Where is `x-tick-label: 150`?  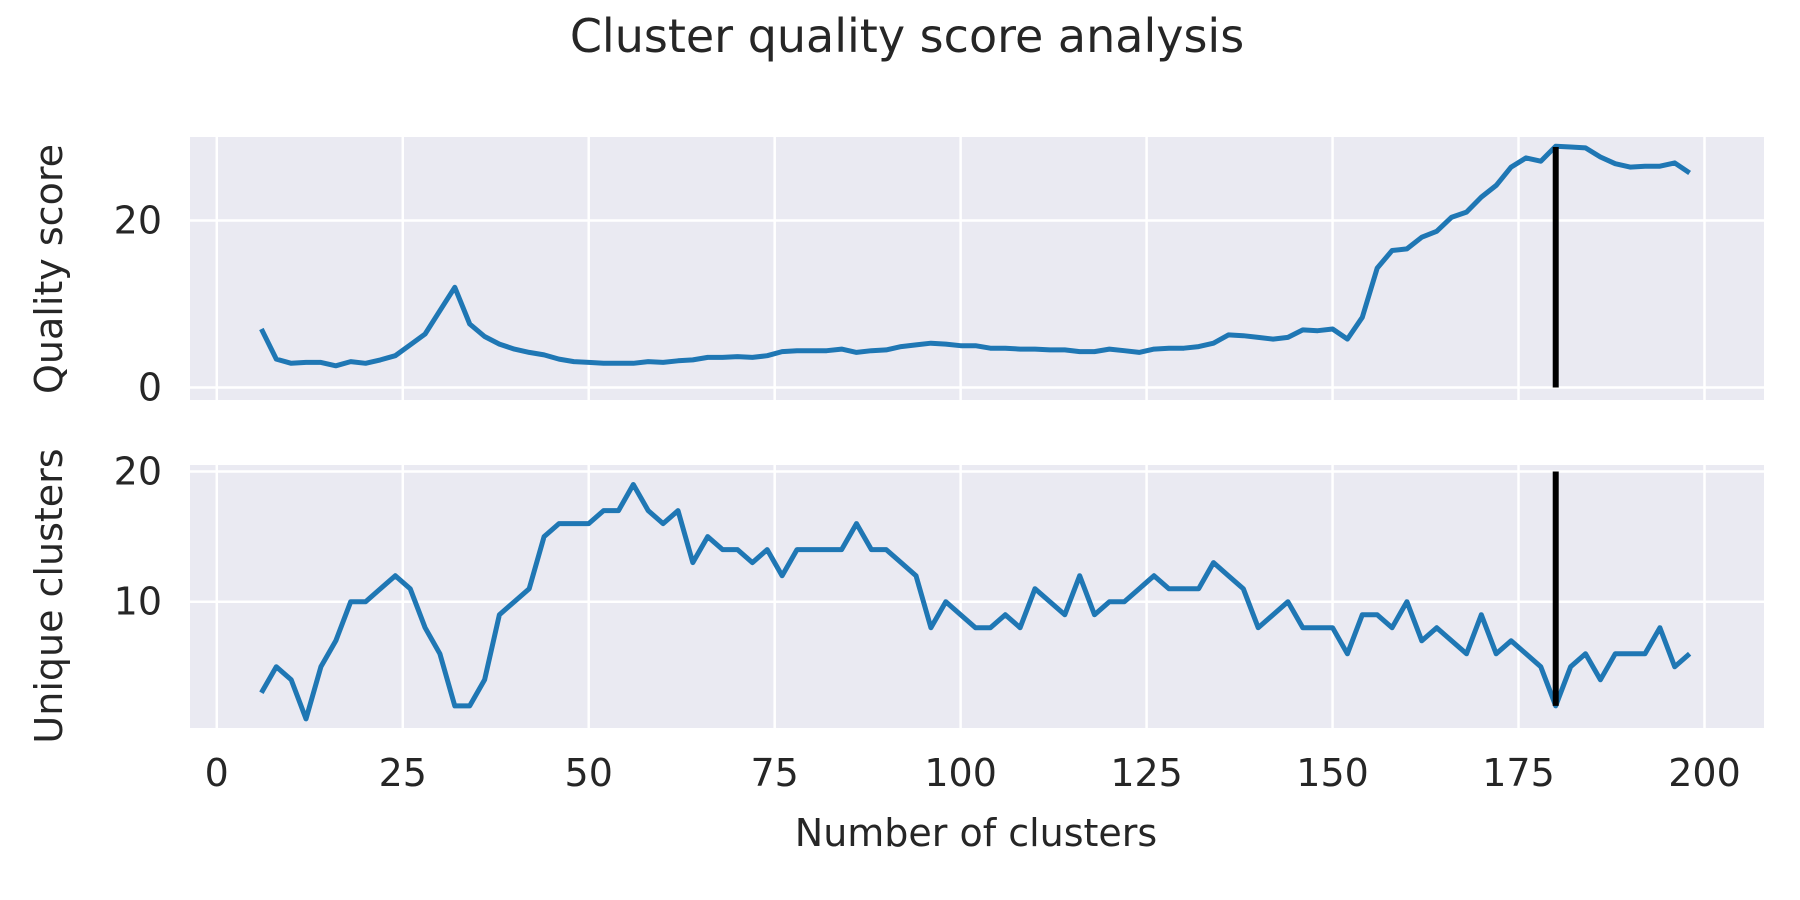 x-tick-label: 150 is located at coordinates (1332, 773).